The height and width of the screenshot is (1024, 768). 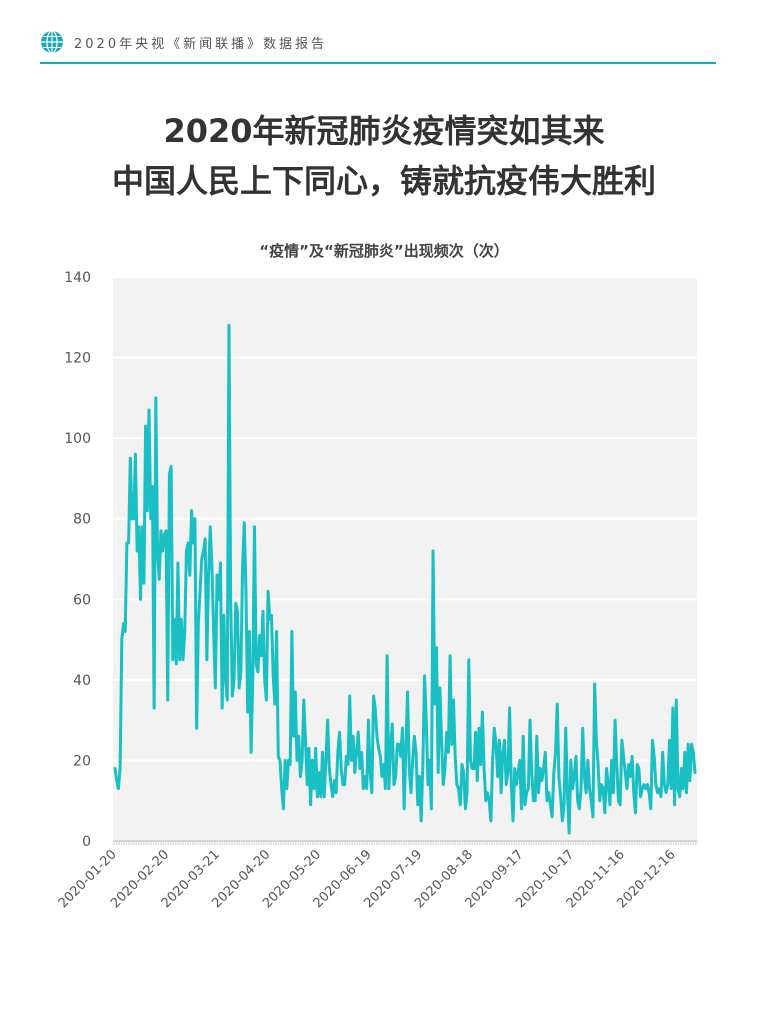 I want to click on y-tick-label: 0, so click(x=86, y=842).